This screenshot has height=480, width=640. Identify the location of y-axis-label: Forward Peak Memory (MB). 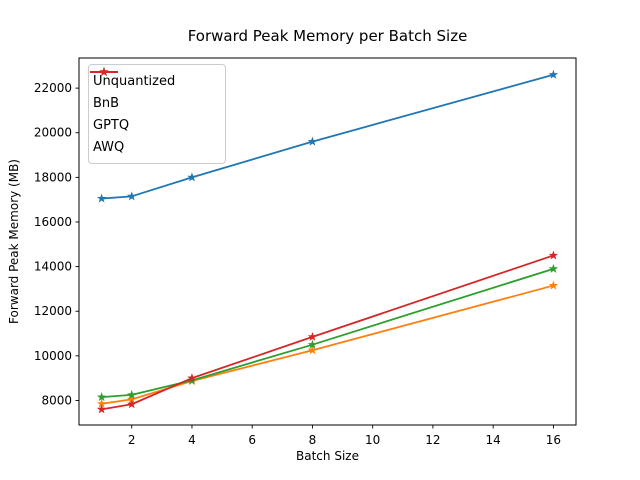
(14, 241).